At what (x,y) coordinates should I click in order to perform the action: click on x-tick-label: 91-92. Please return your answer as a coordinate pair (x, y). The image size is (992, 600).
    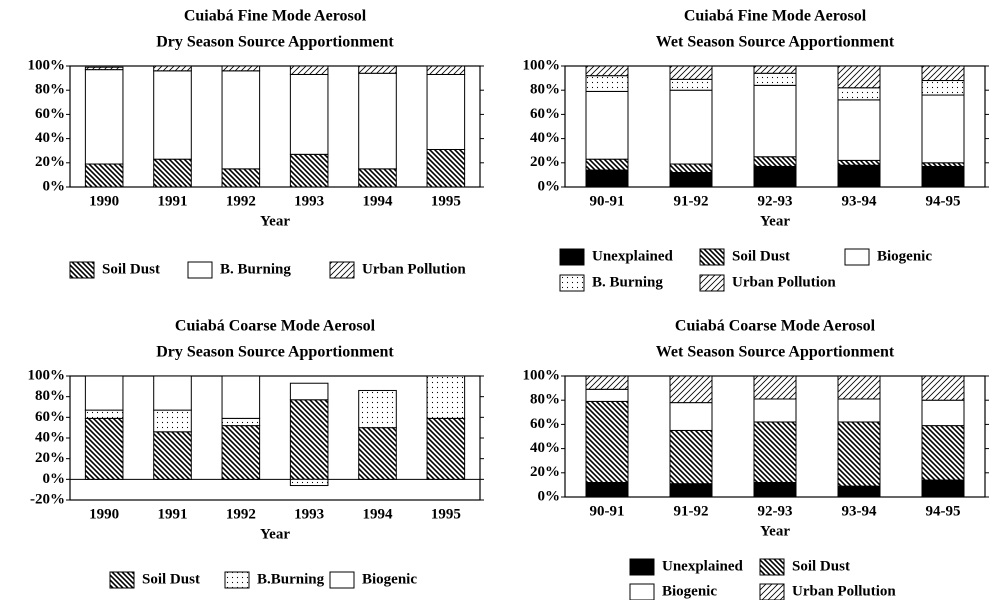
    Looking at the image, I should click on (691, 201).